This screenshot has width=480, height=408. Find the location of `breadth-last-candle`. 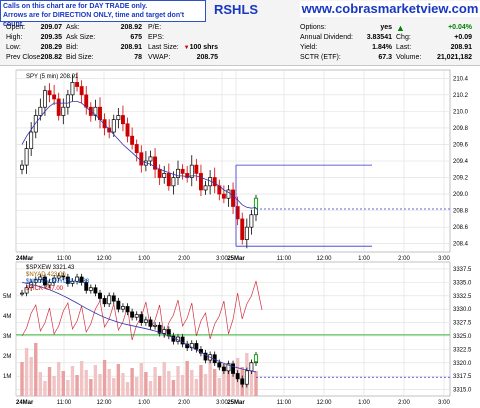

breadth-last-candle is located at coordinates (256, 358).